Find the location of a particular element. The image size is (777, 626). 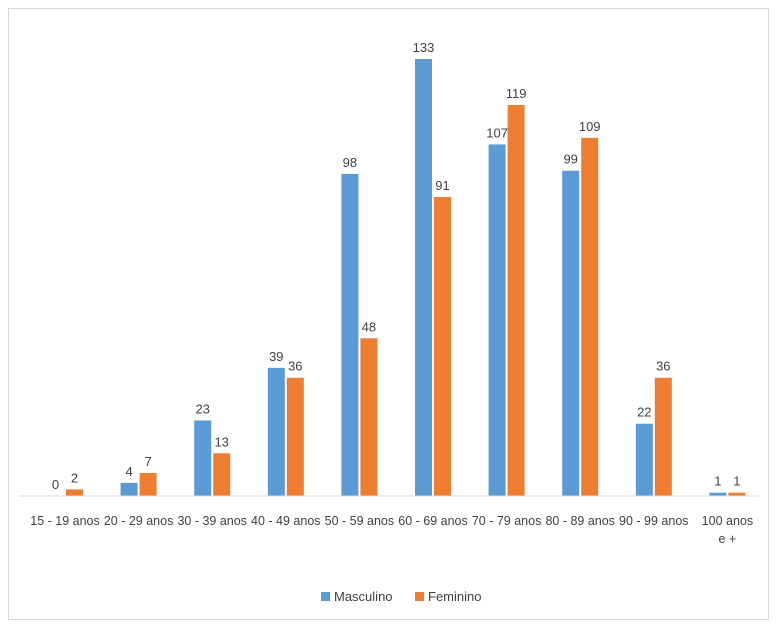

x-tick-label-7: 80 - 89 anos is located at coordinates (580, 521).